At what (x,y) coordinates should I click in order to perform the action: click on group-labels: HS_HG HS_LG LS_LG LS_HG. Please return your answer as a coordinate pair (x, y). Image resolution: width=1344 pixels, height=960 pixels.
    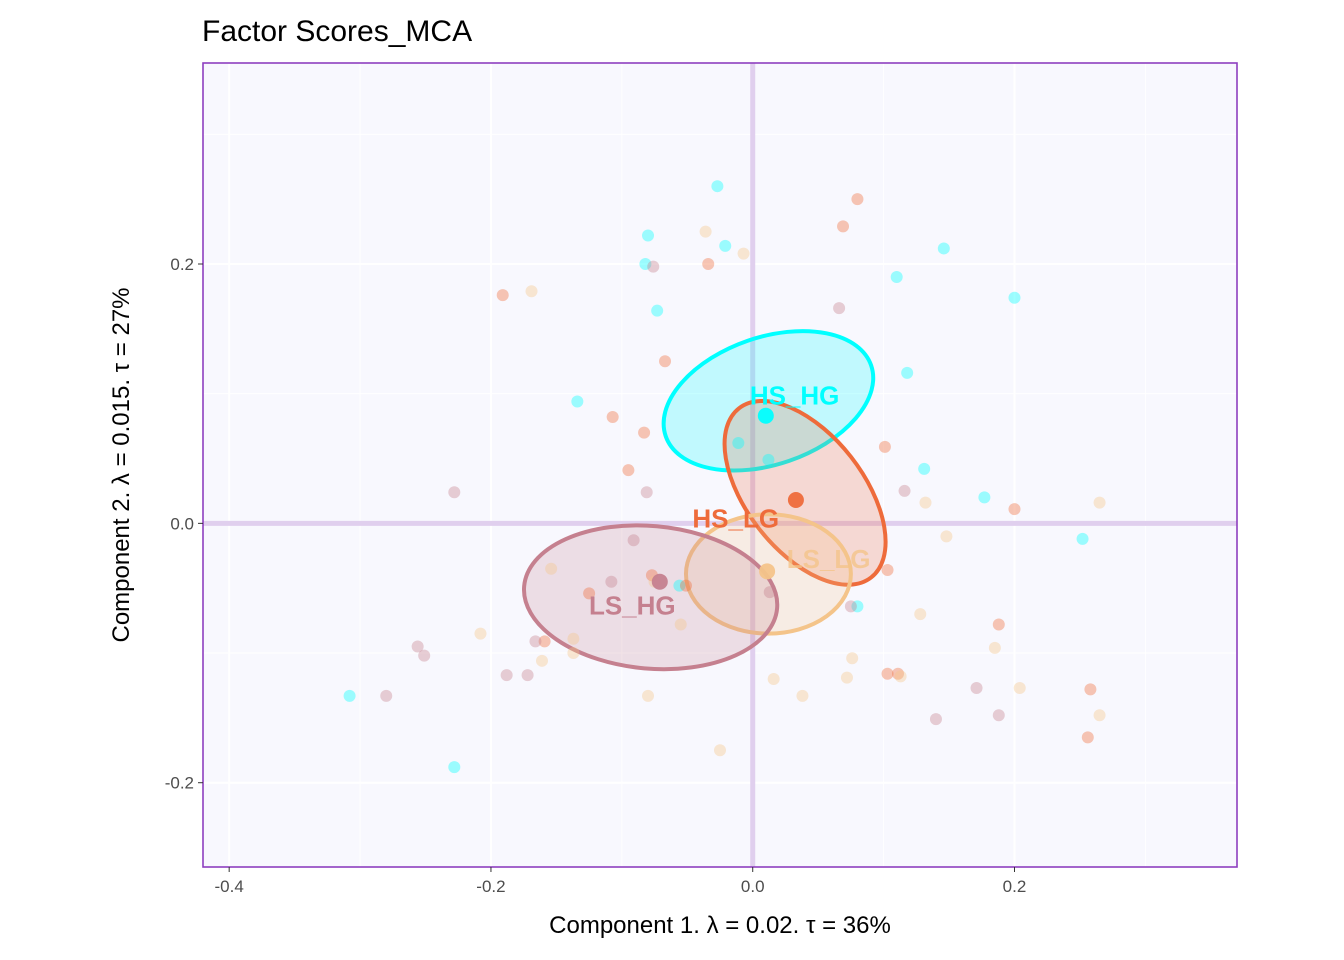
    Looking at the image, I should click on (730, 500).